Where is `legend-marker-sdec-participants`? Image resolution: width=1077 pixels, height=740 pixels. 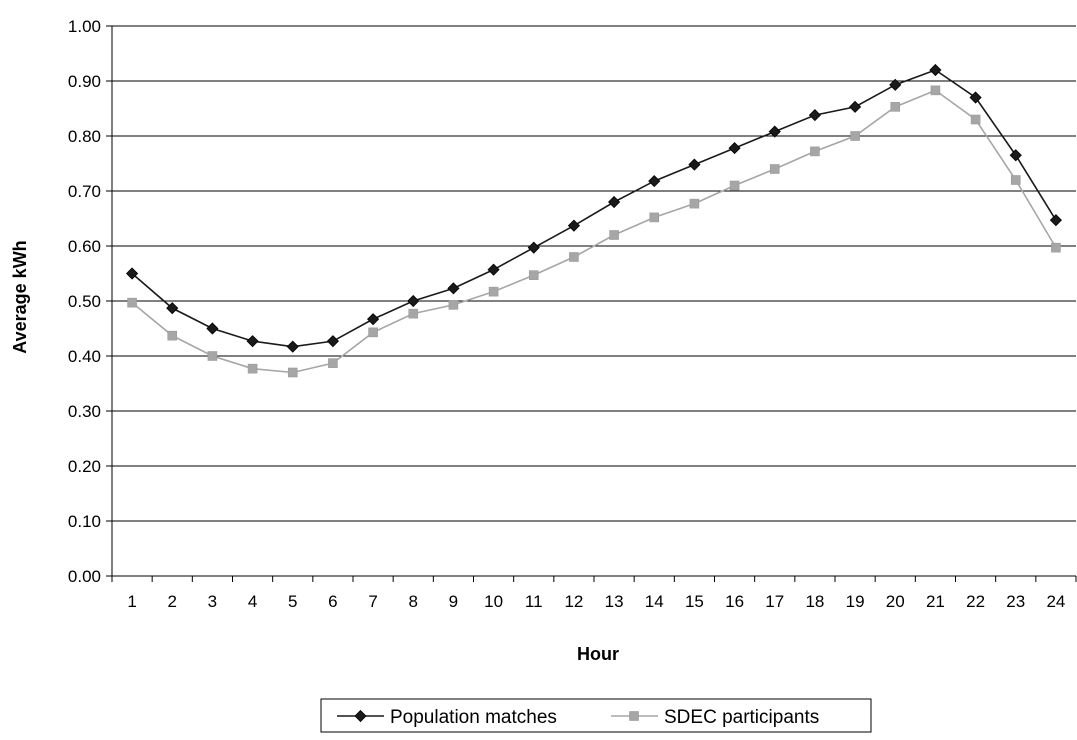
legend-marker-sdec-participants is located at coordinates (634, 716).